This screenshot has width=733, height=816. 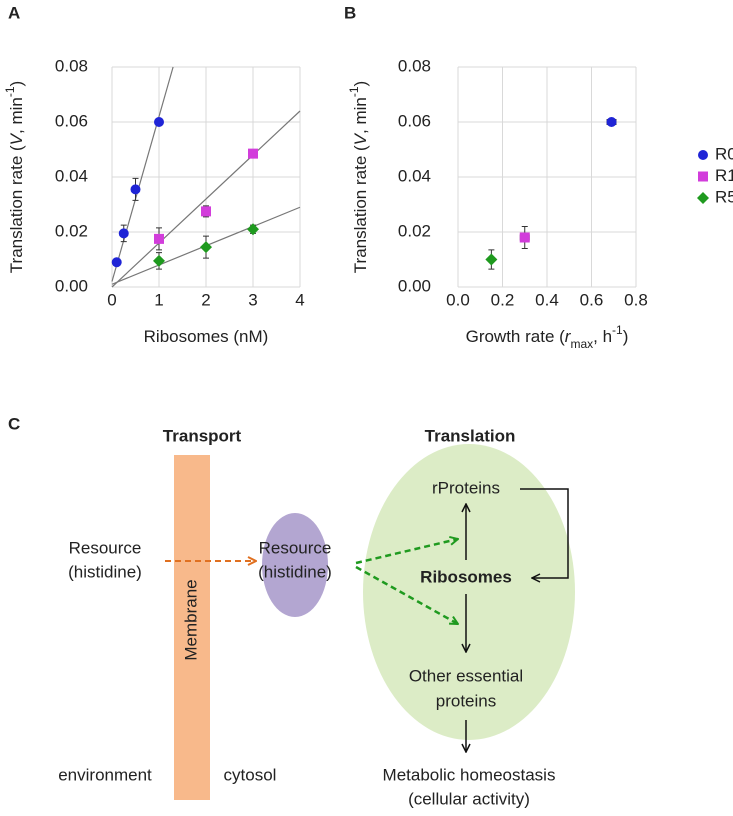 I want to click on legend-label: R0, so click(x=724, y=153).